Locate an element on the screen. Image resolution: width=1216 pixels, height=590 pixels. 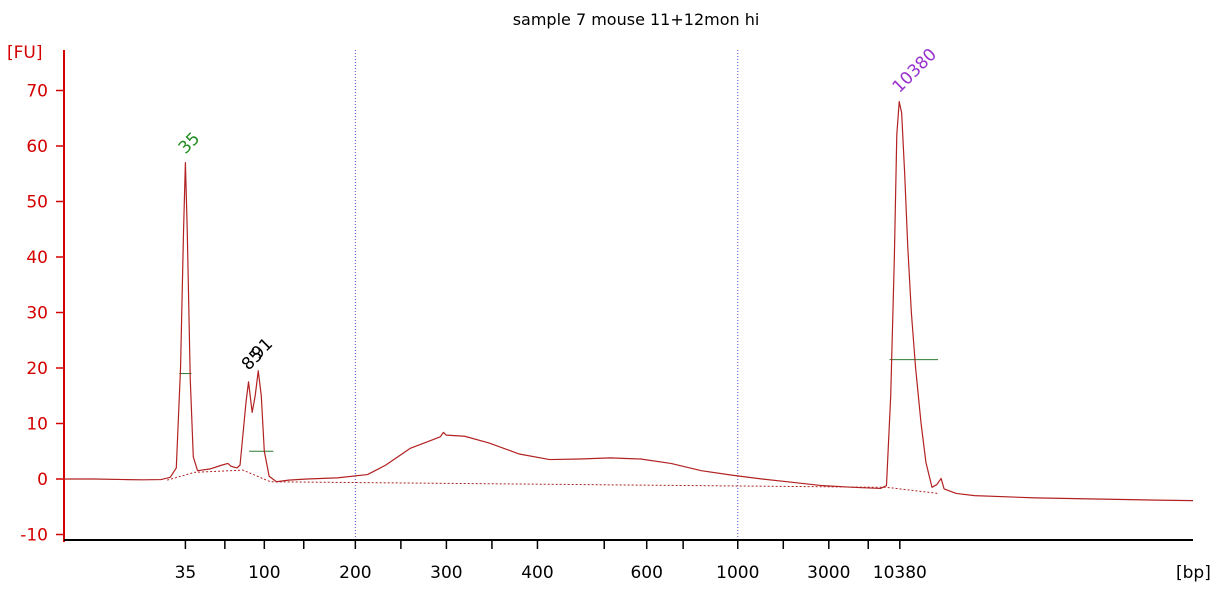
y-tick-label: 60 is located at coordinates (37, 147).